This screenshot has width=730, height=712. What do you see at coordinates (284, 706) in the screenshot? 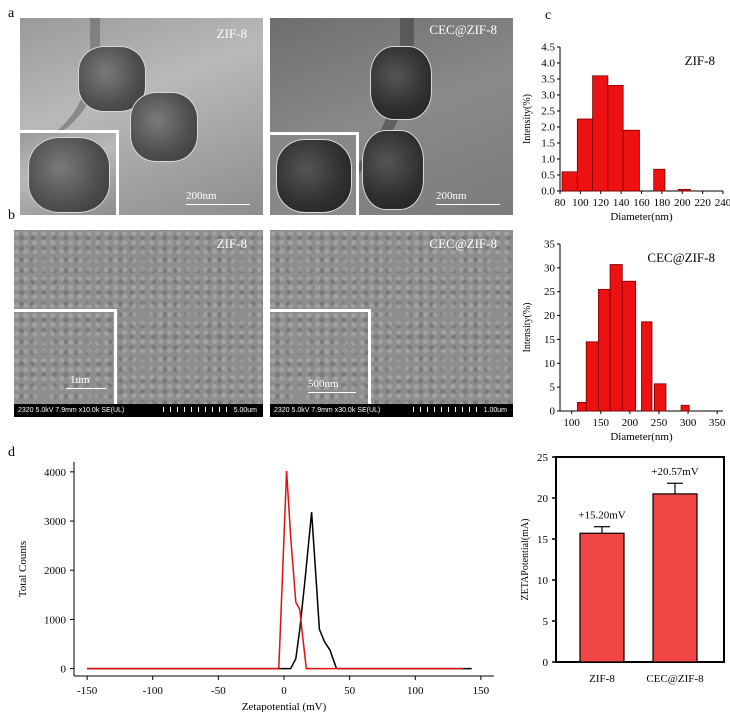
I see `x-axis-label: Zetapotential (mV)` at bounding box center [284, 706].